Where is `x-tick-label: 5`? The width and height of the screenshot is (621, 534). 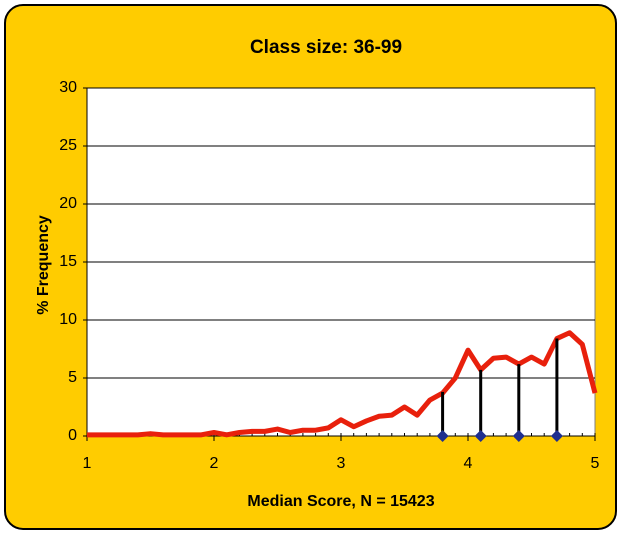 x-tick-label: 5 is located at coordinates (595, 463).